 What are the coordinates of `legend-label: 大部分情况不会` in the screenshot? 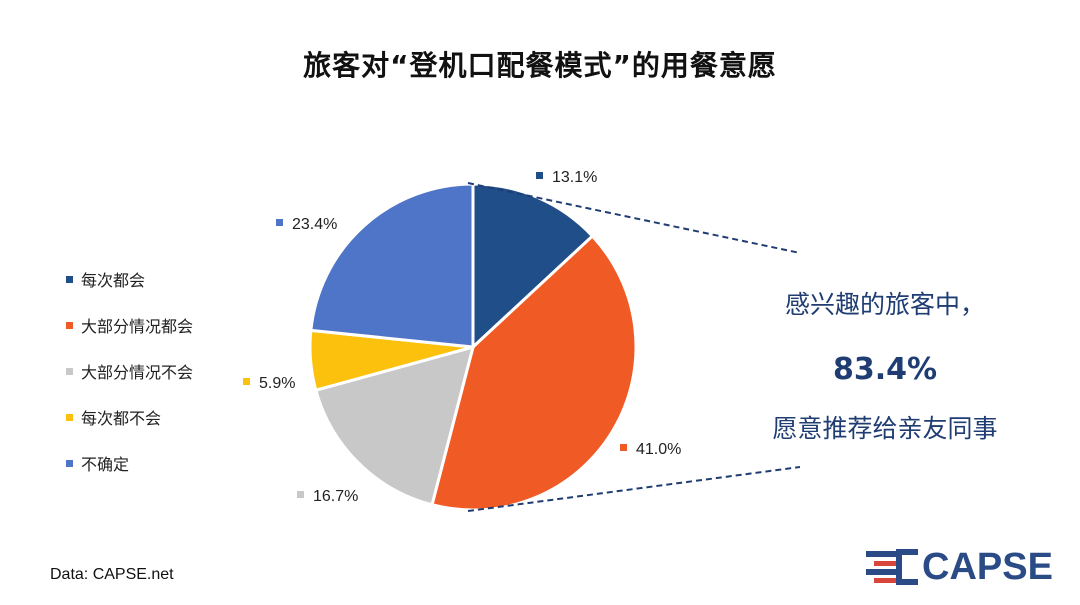 It's located at (137, 372).